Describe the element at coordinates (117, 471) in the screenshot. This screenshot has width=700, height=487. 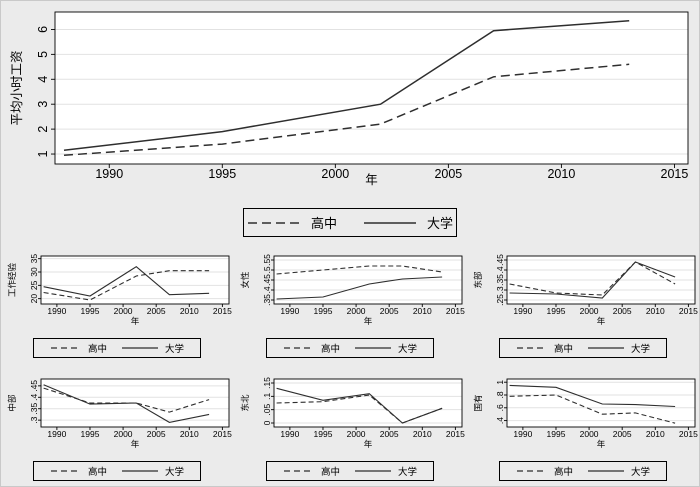
I see `central-legend: 高中 大学` at that location.